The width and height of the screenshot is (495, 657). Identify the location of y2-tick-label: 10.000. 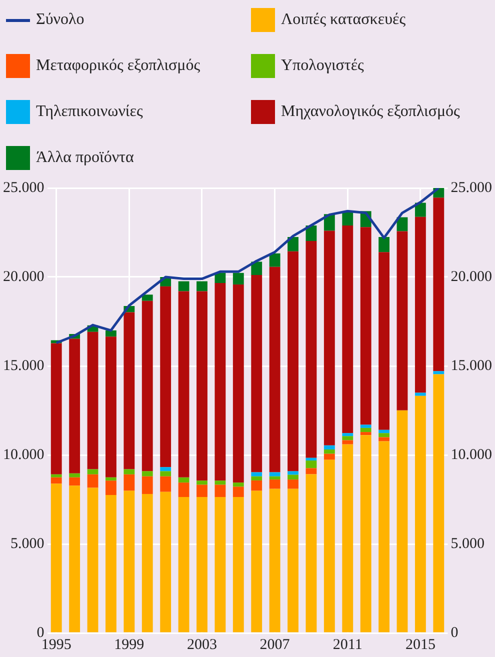
(471, 454).